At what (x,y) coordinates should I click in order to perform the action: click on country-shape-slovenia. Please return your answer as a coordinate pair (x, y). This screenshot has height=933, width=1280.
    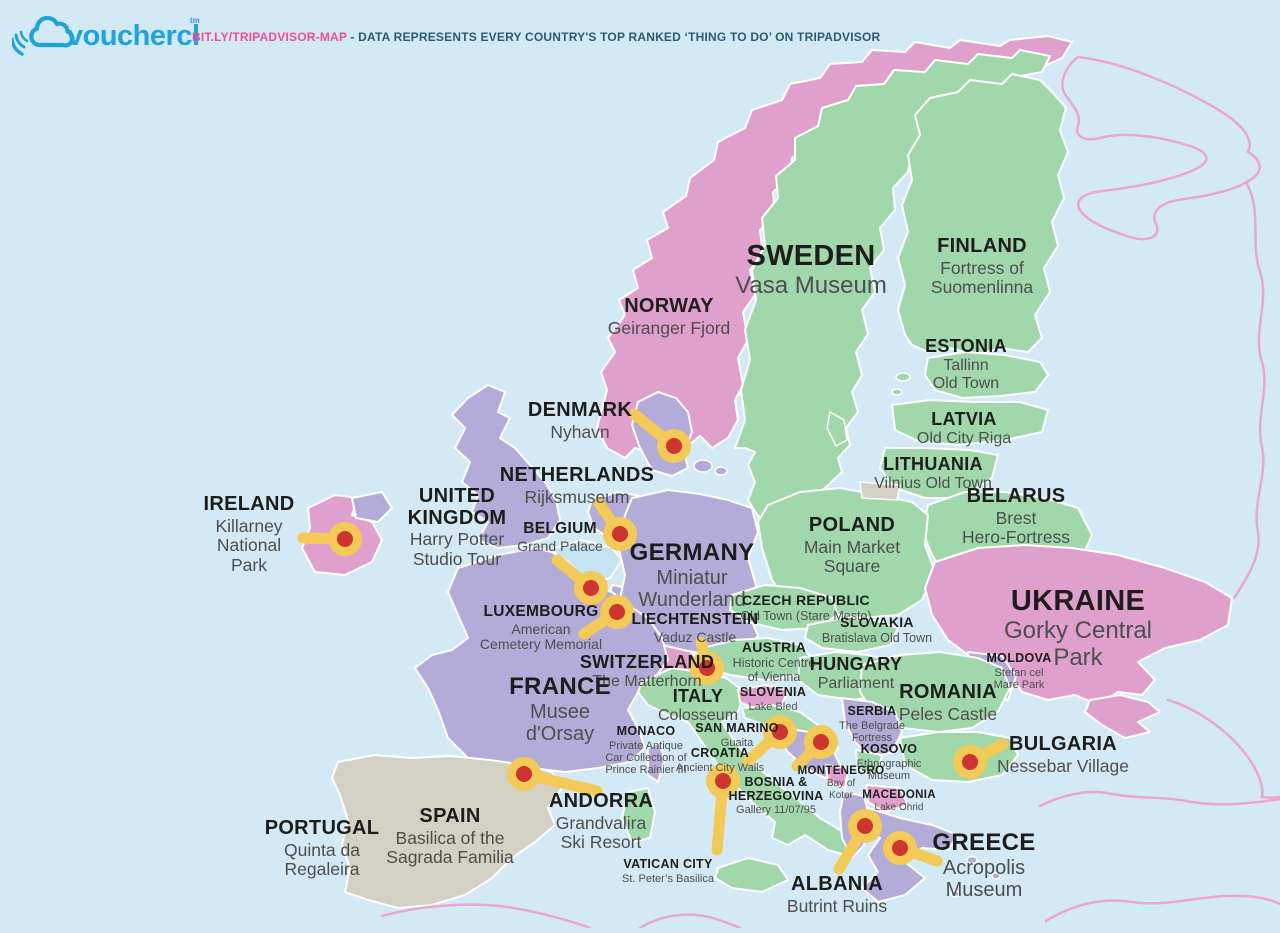
    Looking at the image, I should click on (763, 697).